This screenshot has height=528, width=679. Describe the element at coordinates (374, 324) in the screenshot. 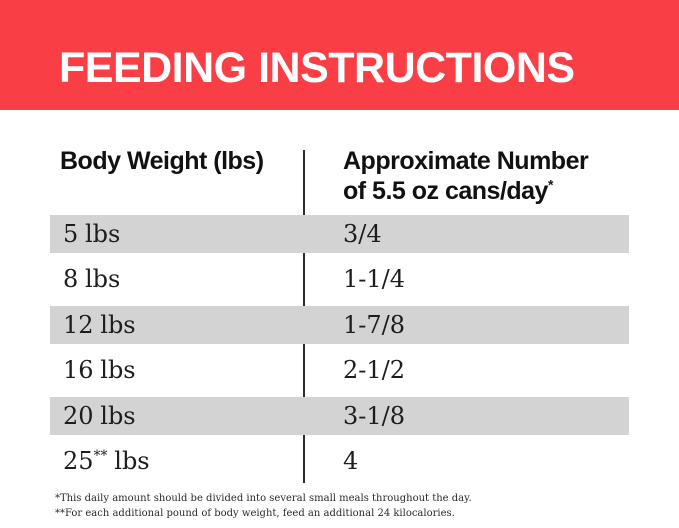

I see `cans-value: 1-7/8` at that location.